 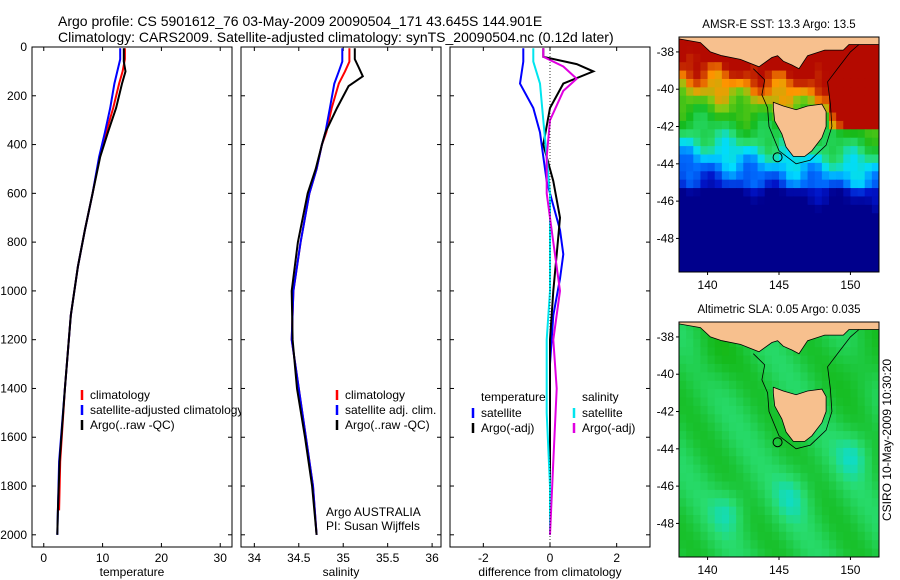 What do you see at coordinates (778, 25) in the screenshot?
I see `map-title: AMSR-E SST: 13.3 Argo: 13.5` at bounding box center [778, 25].